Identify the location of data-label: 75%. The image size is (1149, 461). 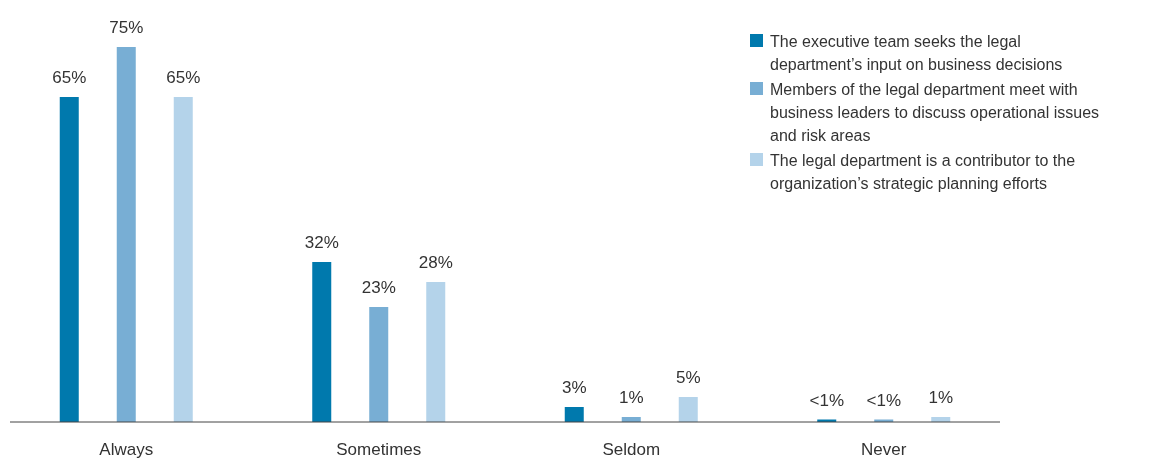
(126, 27).